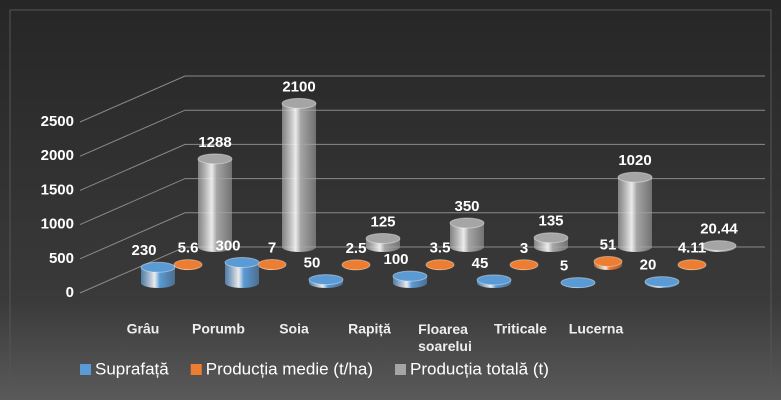 The width and height of the screenshot is (781, 400). I want to click on x-tick-label: Floarea soarelui, so click(445, 337).